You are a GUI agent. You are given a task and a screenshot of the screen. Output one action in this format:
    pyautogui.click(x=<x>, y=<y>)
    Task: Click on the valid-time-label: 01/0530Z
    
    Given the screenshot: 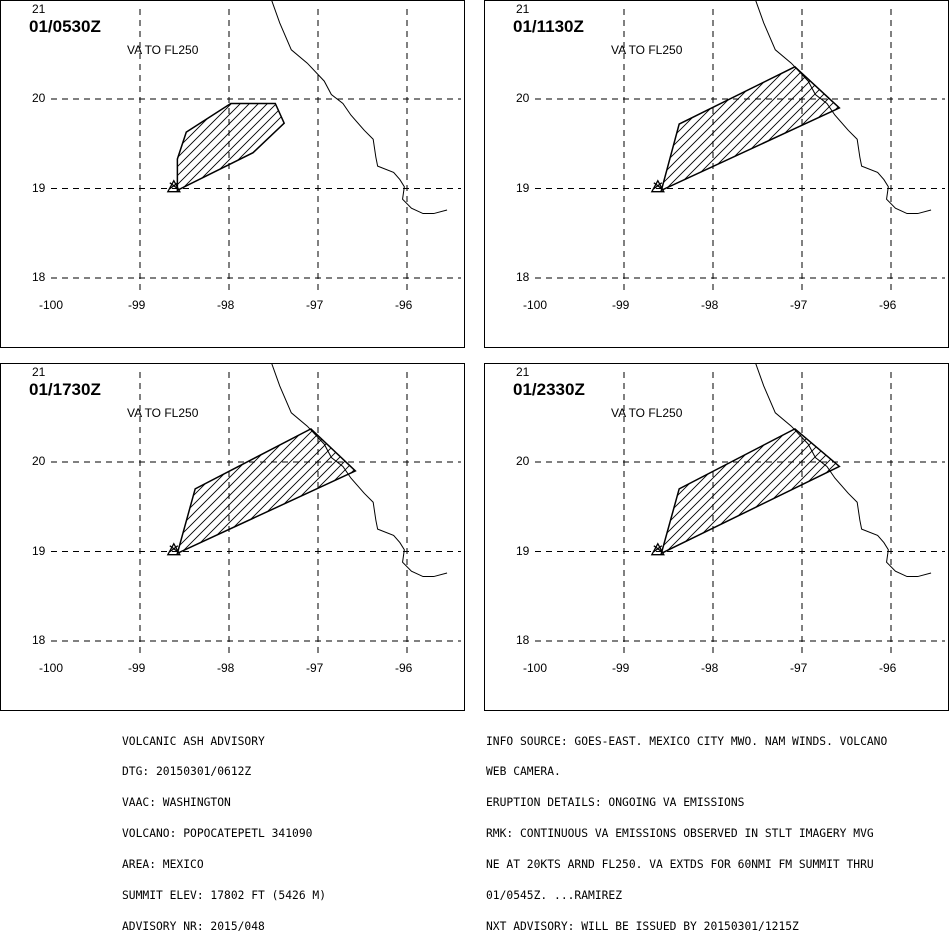 What is the action you would take?
    pyautogui.click(x=65, y=26)
    